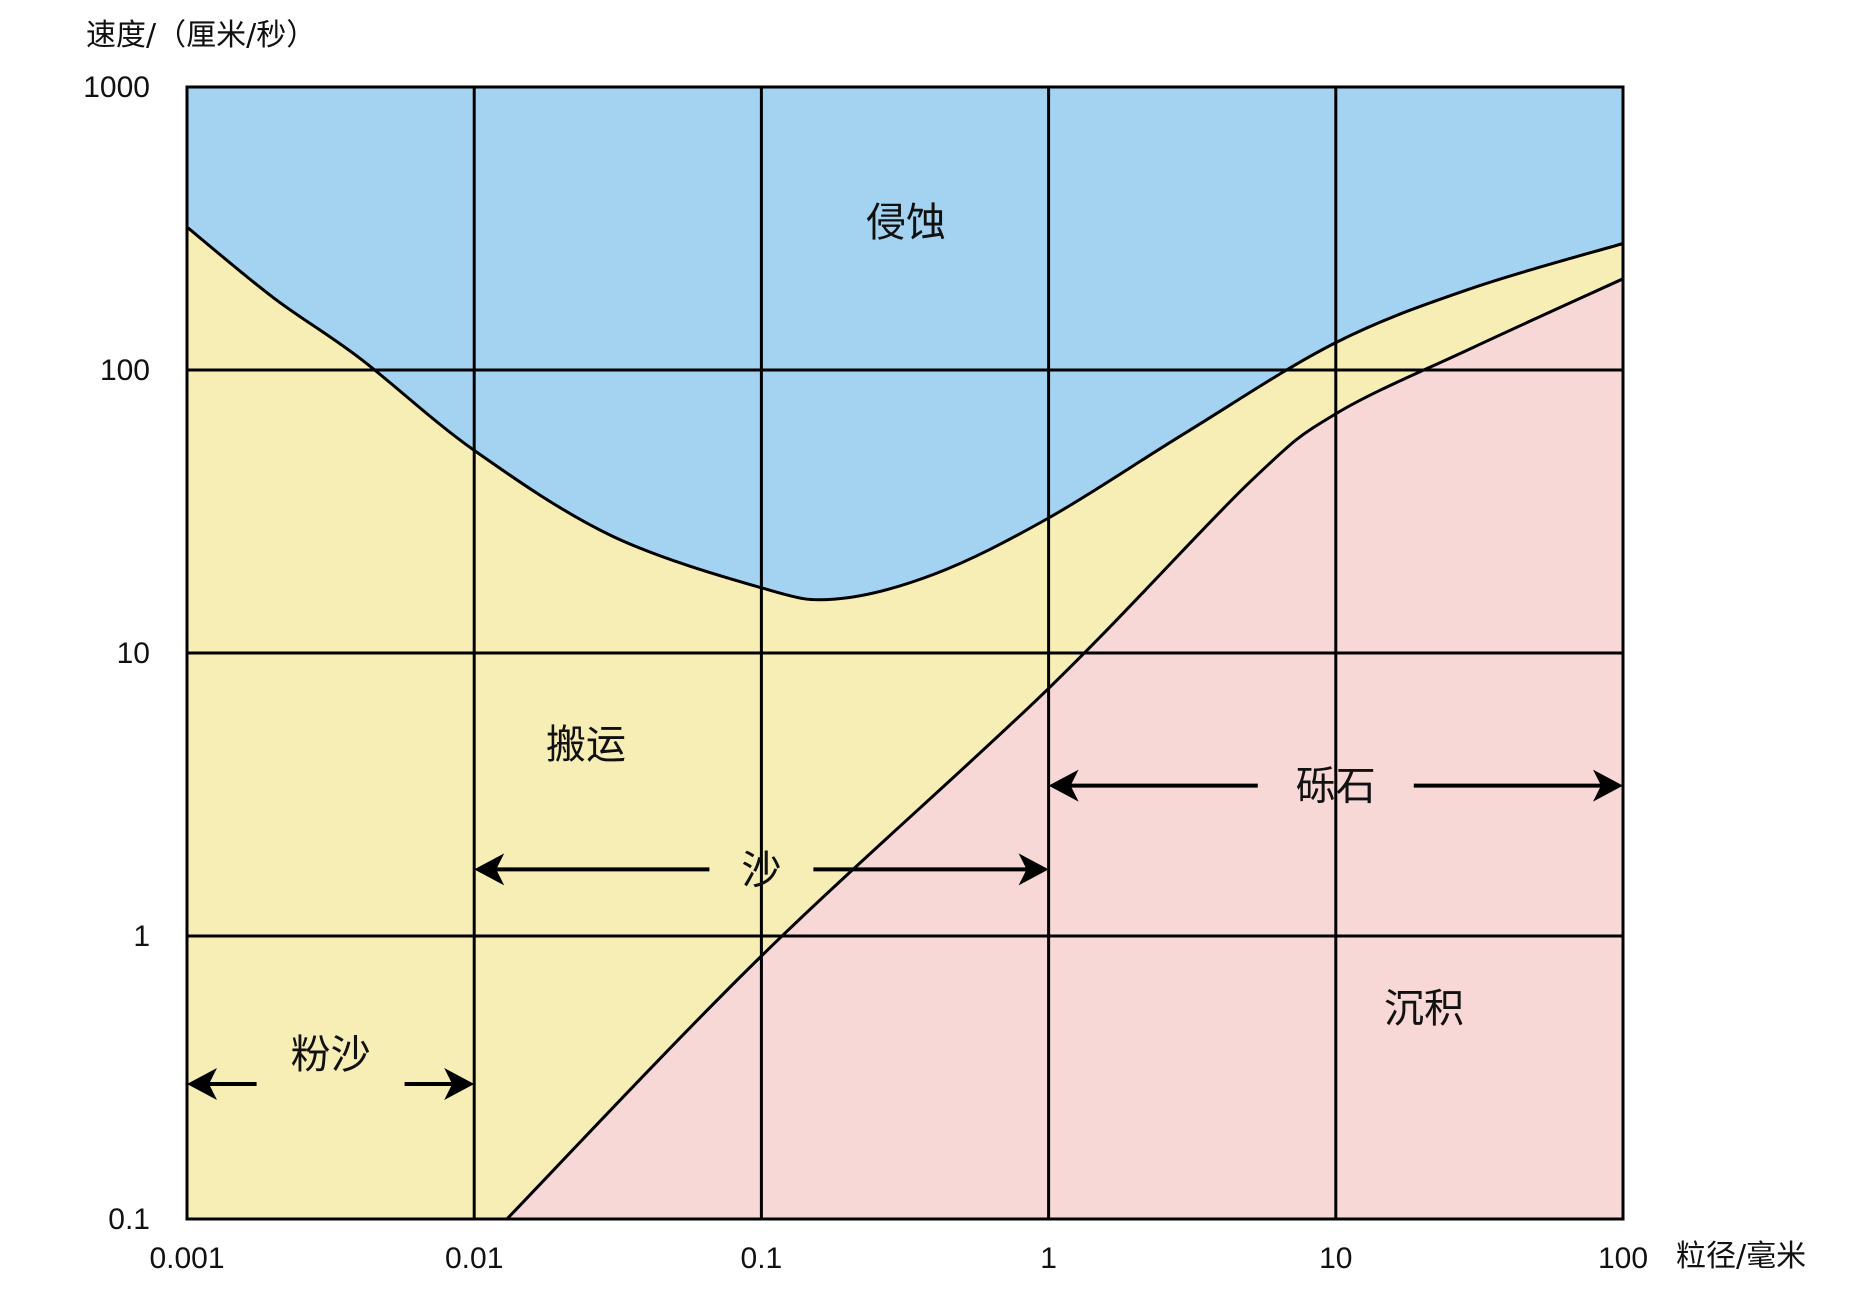 This screenshot has width=1850, height=1300. Describe the element at coordinates (125, 370) in the screenshot. I see `y-tick-label: 100` at that location.